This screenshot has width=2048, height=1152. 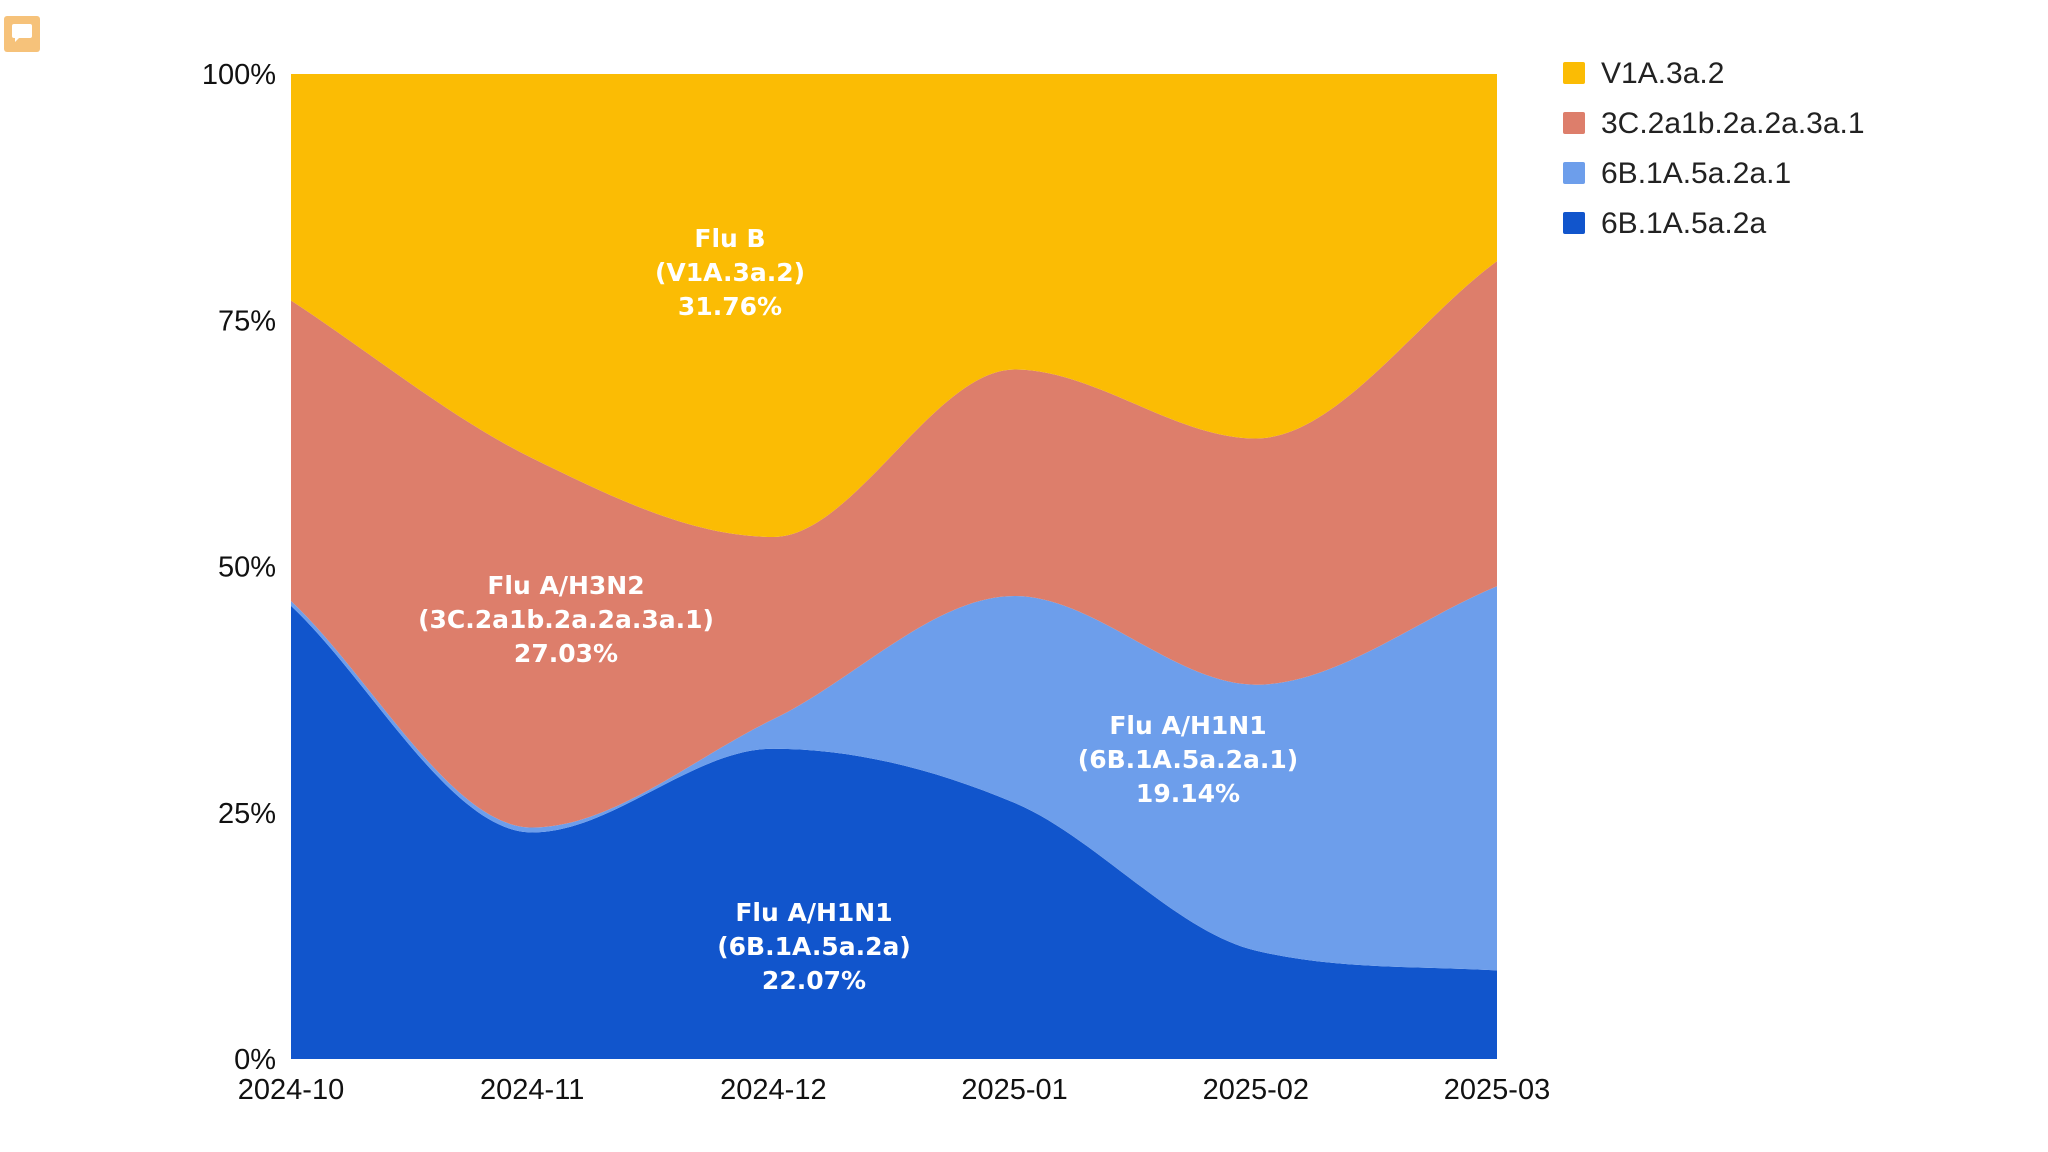 What do you see at coordinates (22, 34) in the screenshot?
I see `comment-icon` at bounding box center [22, 34].